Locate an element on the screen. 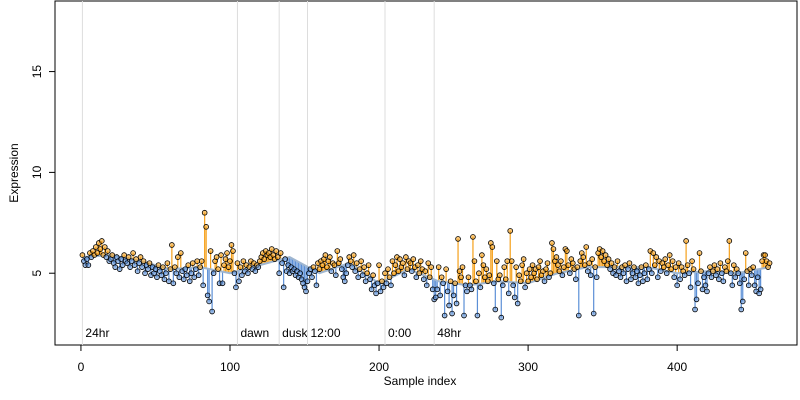 This screenshot has width=800, height=400. y-axis-label: Expression is located at coordinates (14, 172).